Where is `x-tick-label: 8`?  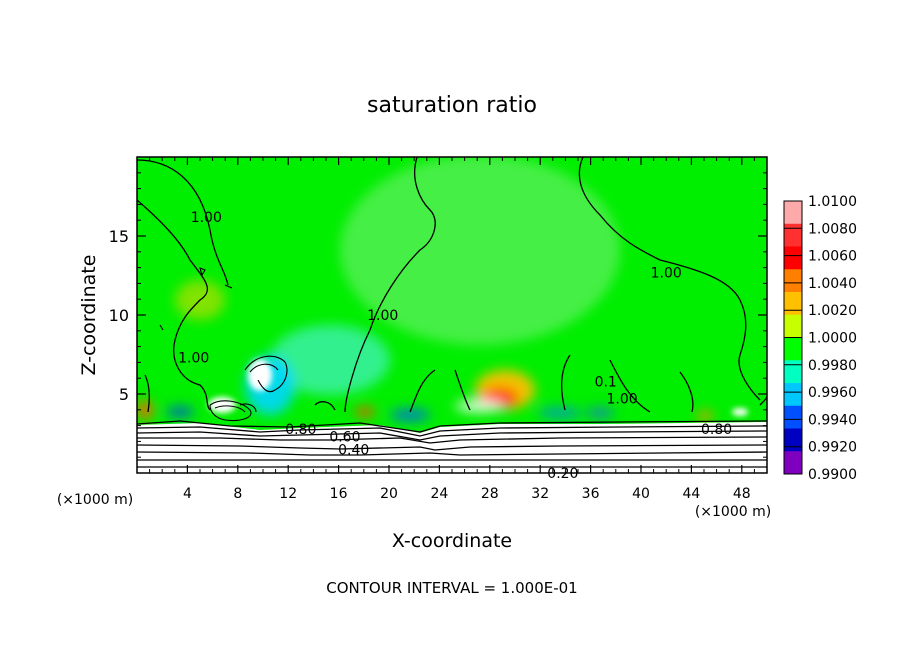 x-tick-label: 8 is located at coordinates (237, 494).